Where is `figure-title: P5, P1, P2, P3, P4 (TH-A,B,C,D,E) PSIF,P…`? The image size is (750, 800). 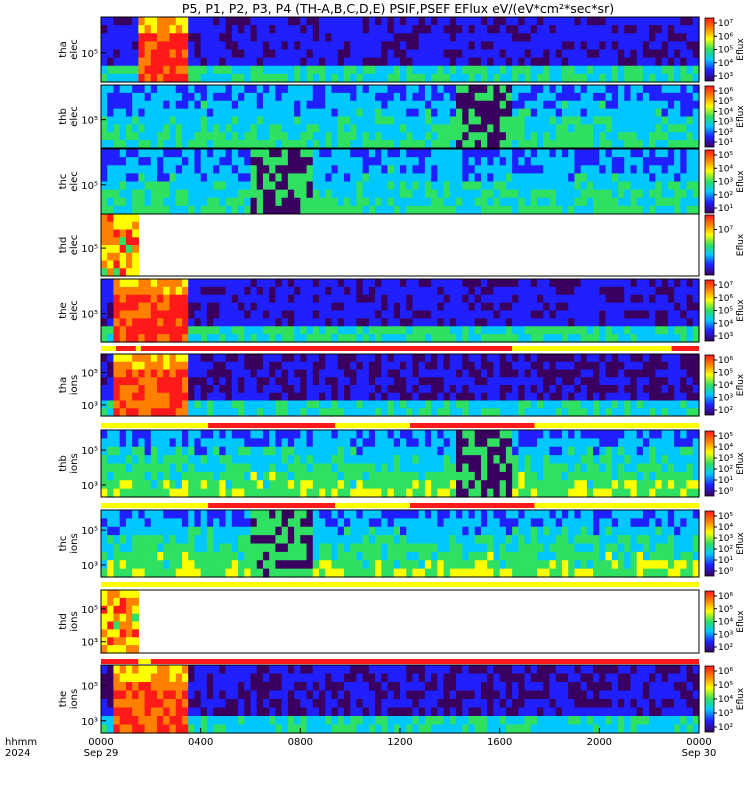
figure-title: P5, P1, P2, P3, P4 (TH-A,B,C,D,E) PSIF,P… is located at coordinates (398, 8).